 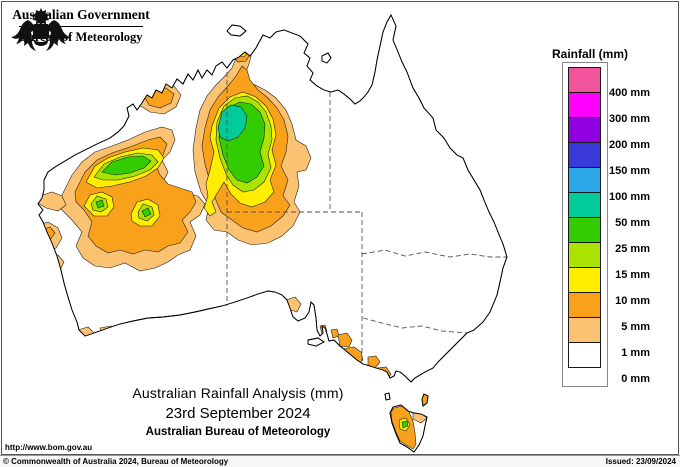 I want to click on legend-label-200: 200 mm, so click(x=629, y=145).